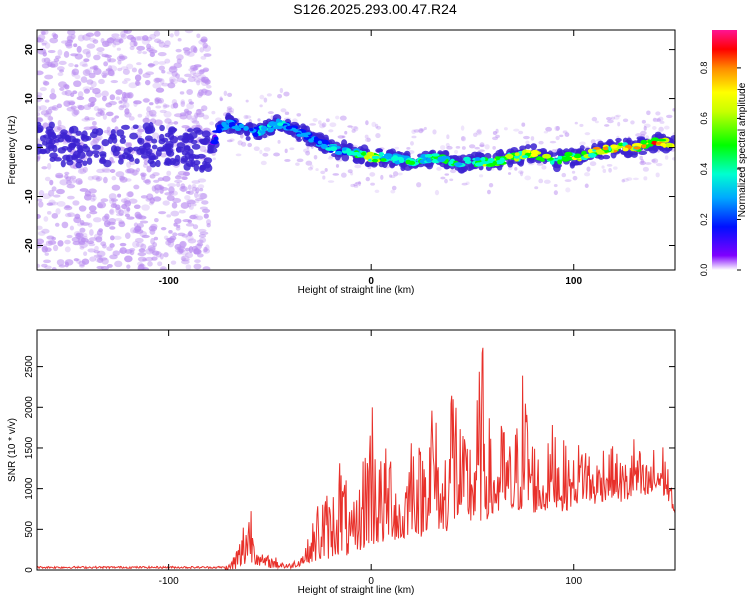 This screenshot has width=750, height=600. What do you see at coordinates (29, 366) in the screenshot?
I see `snr-y-tick-label: 2500` at bounding box center [29, 366].